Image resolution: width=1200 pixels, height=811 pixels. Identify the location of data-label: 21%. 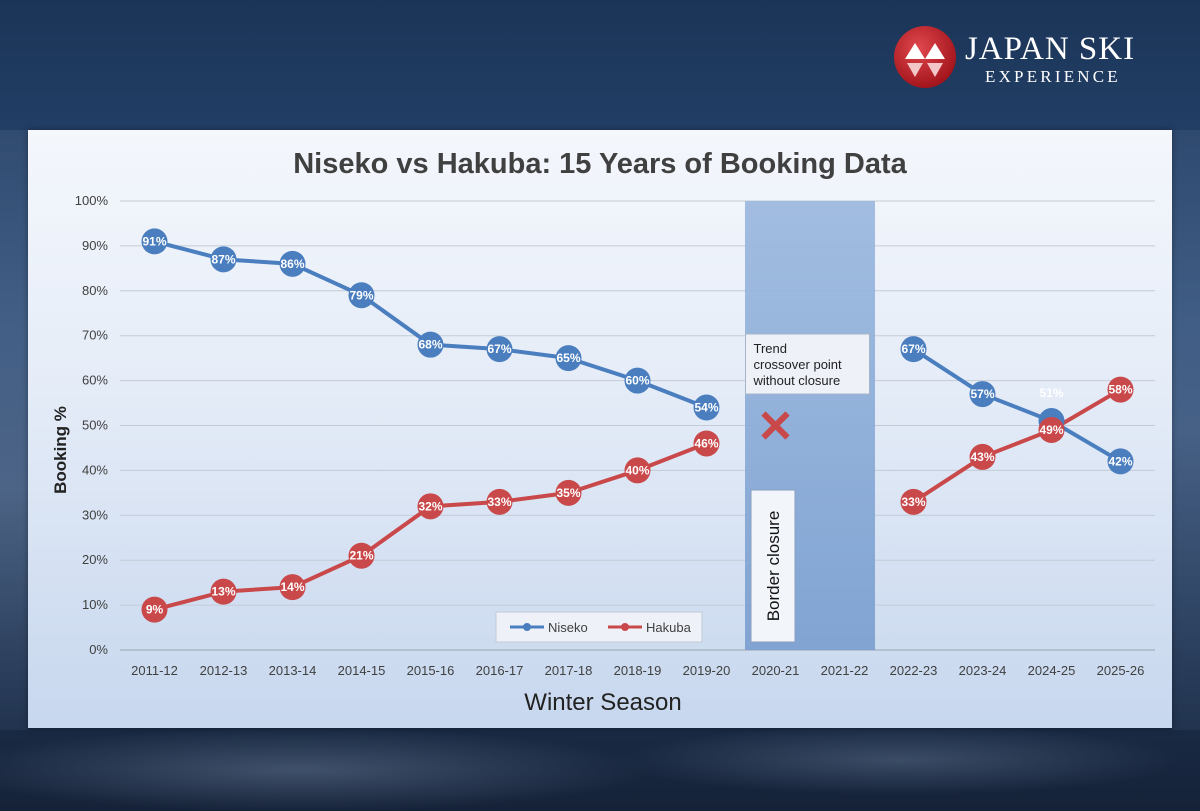
(361, 556).